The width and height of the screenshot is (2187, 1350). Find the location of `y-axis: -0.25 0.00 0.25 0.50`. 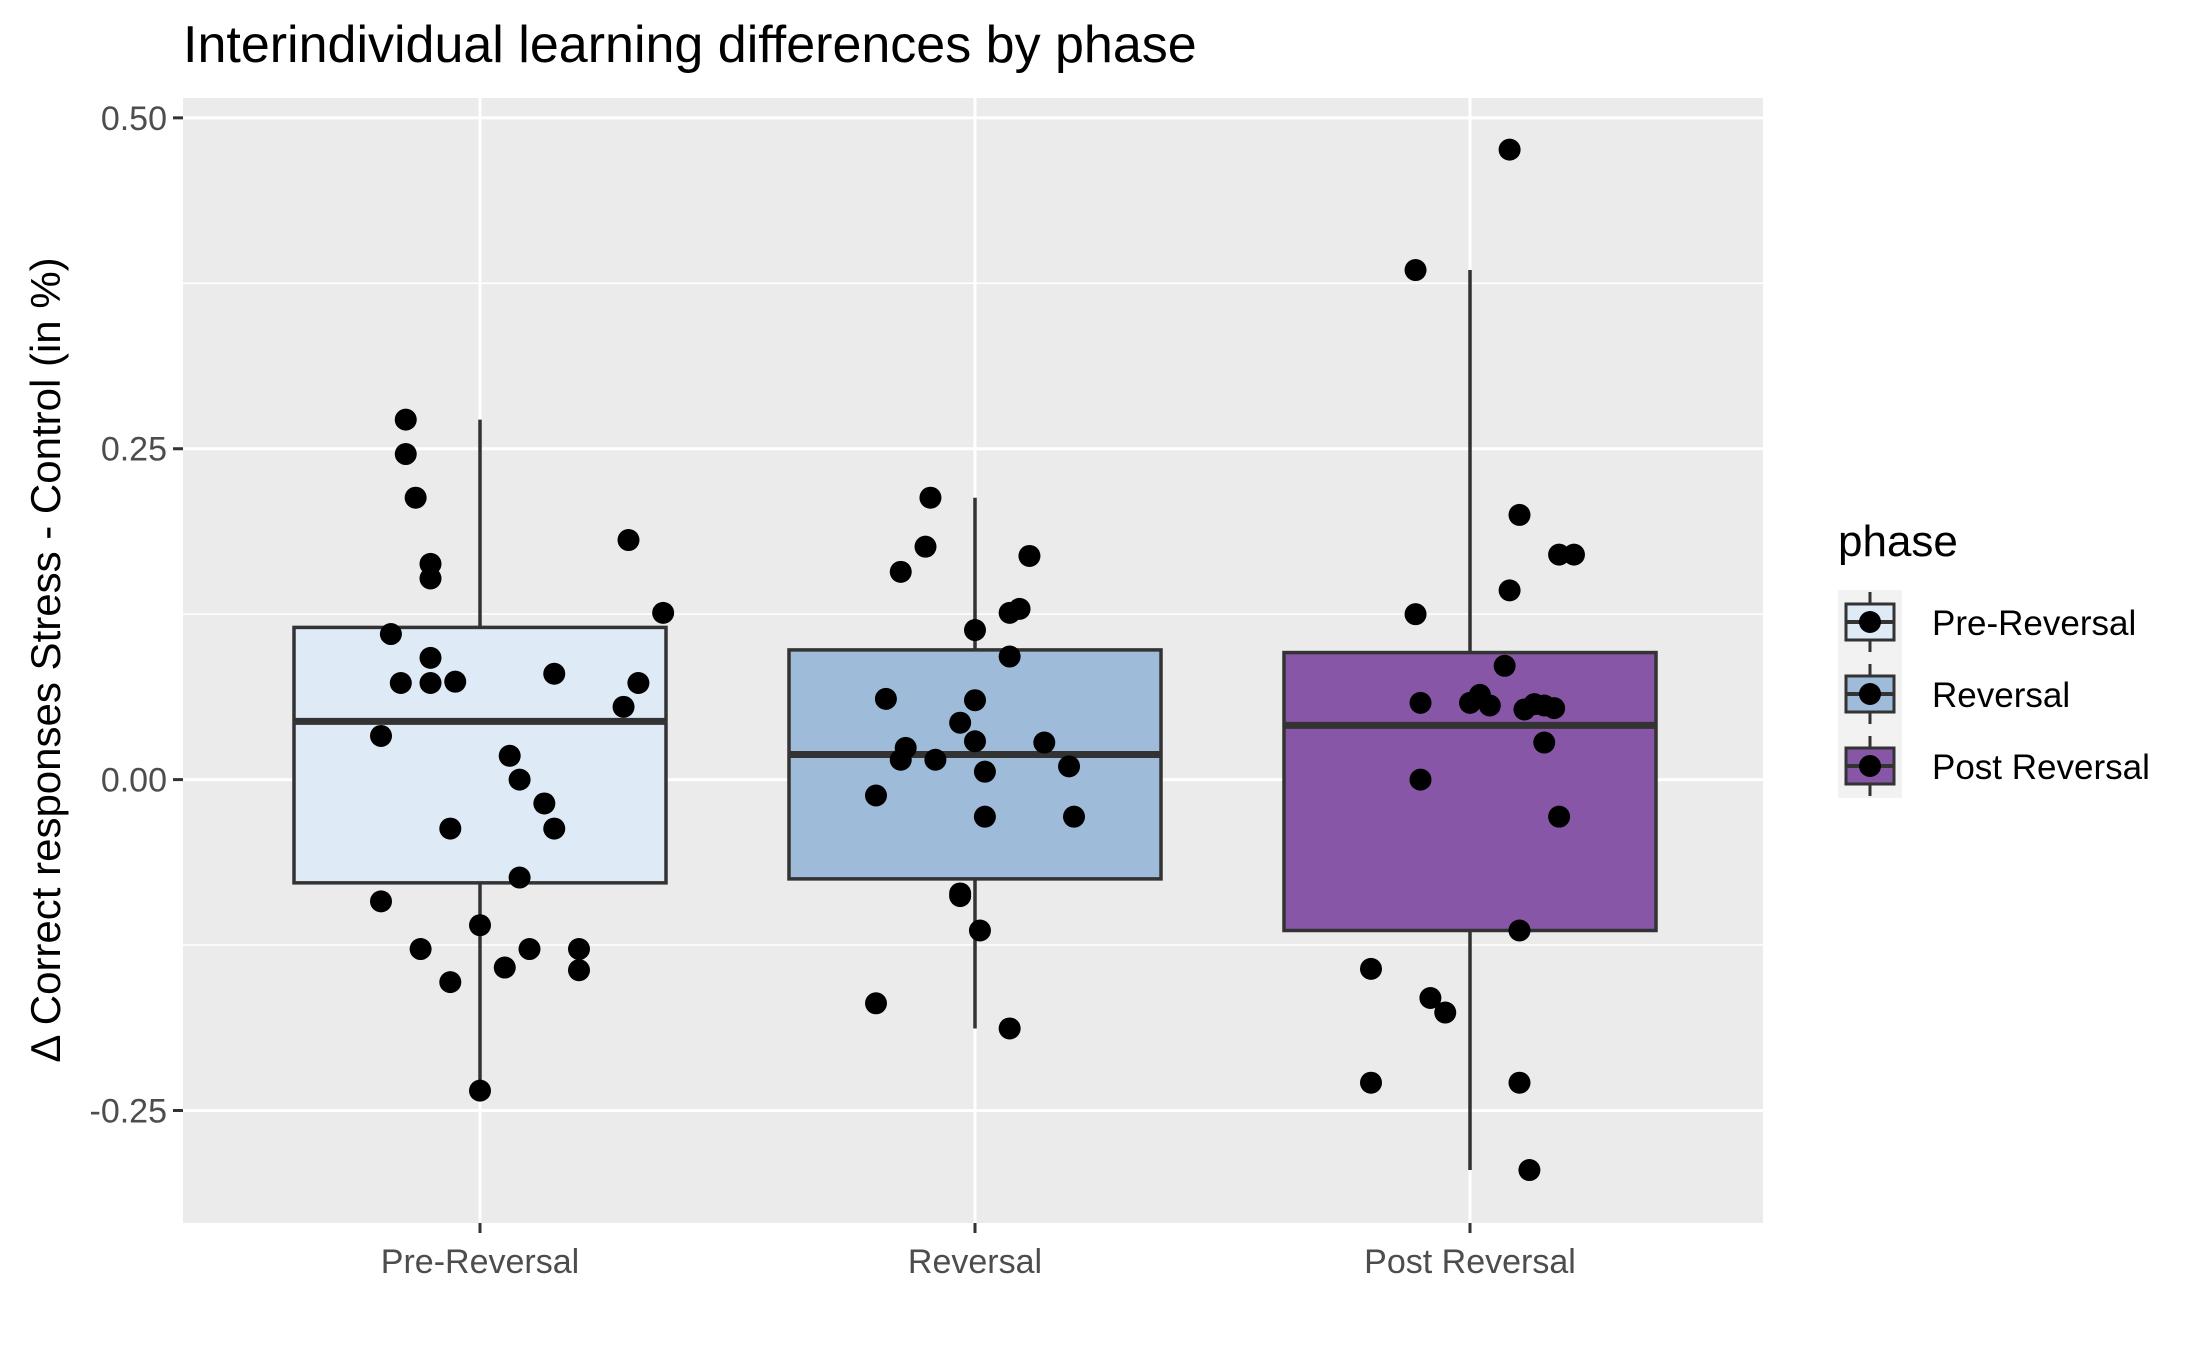

y-axis: -0.25 0.00 0.25 0.50 is located at coordinates (136, 615).